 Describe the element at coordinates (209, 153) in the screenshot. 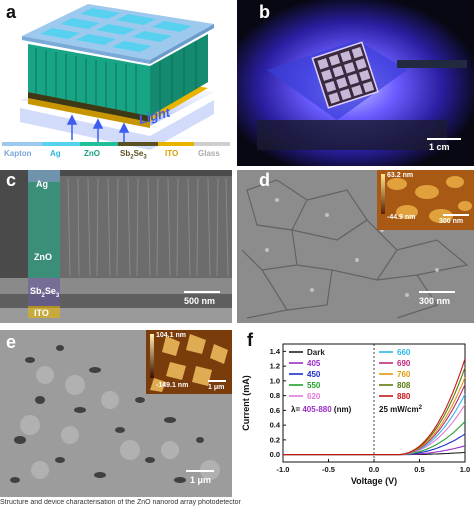

I see `legend-glass: Glass` at that location.